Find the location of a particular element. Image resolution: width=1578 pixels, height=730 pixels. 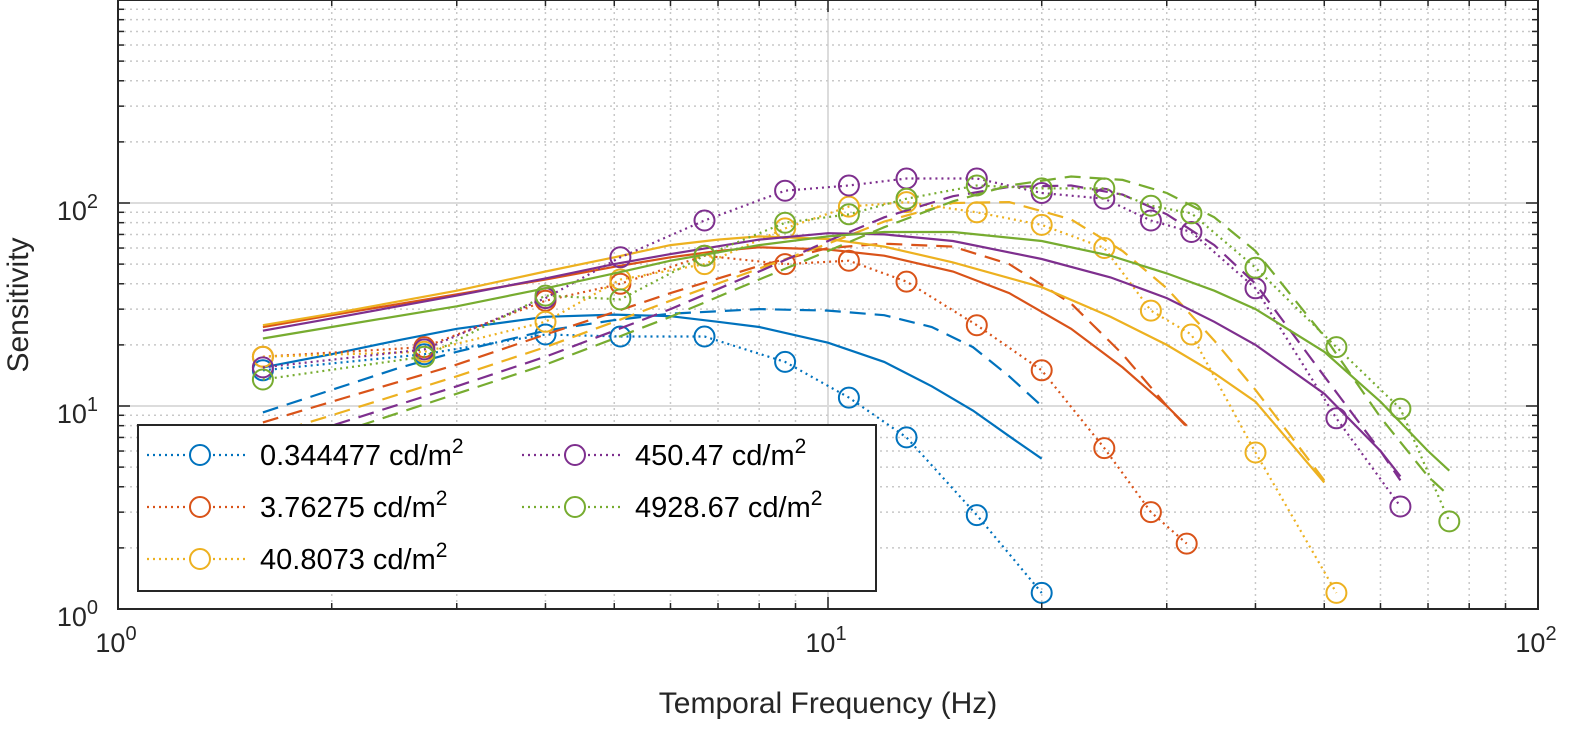

legend-label: 0.344477 cd/m2 is located at coordinates (362, 453).